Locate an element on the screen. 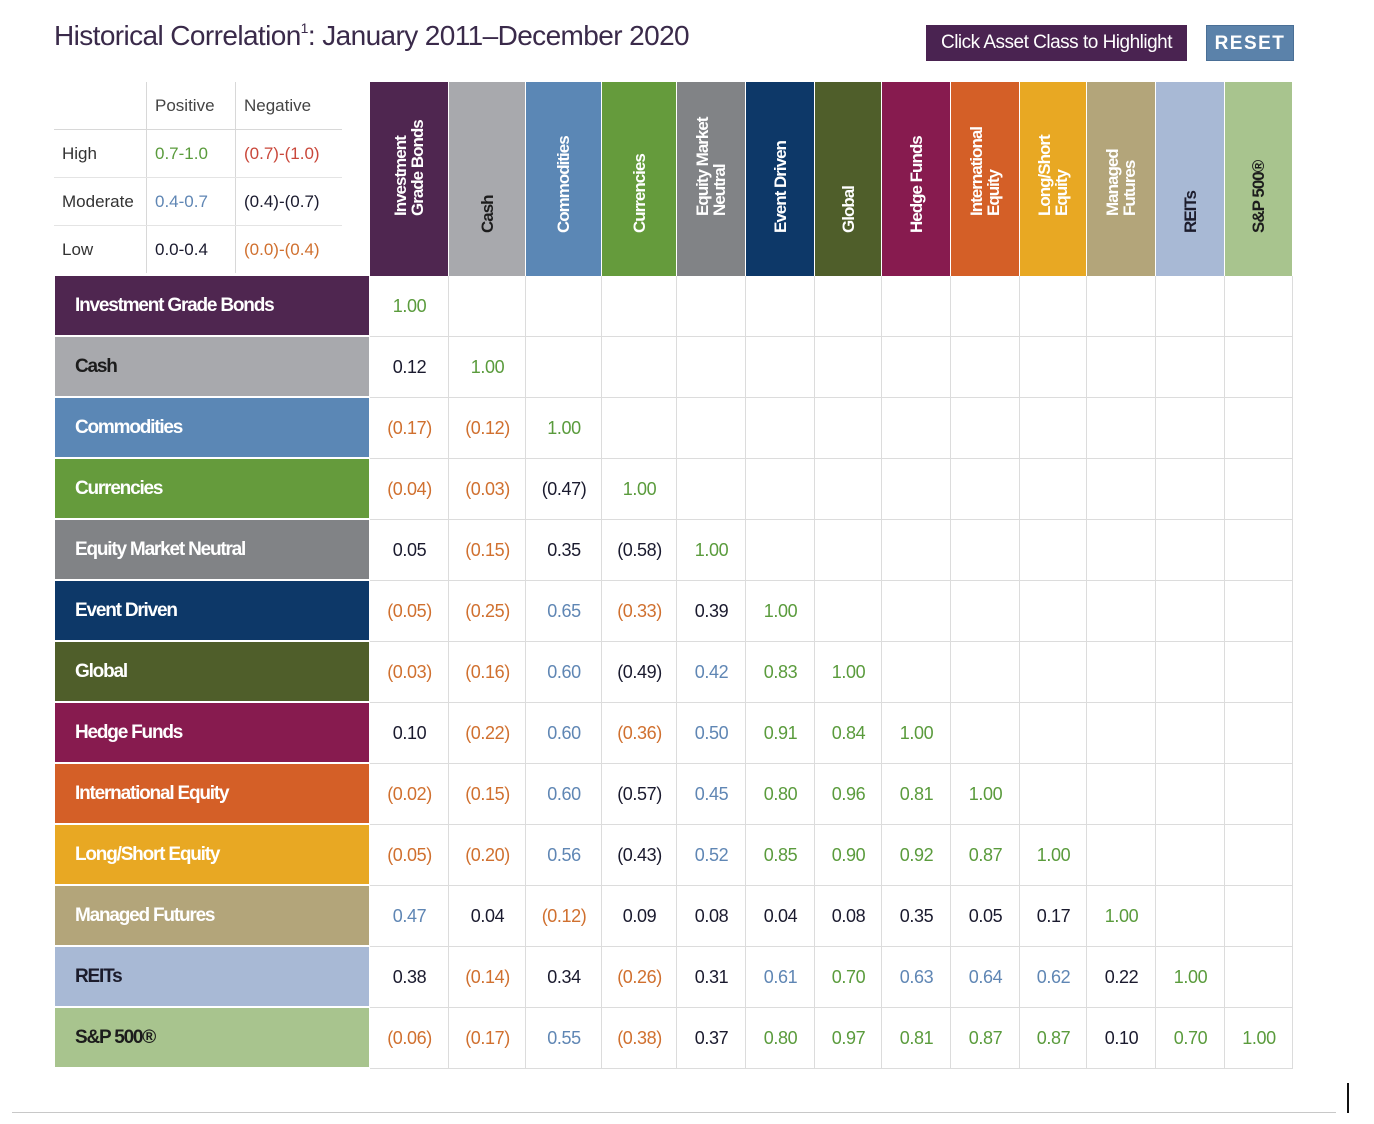  matrix-cell: 0.12 is located at coordinates (409, 367).